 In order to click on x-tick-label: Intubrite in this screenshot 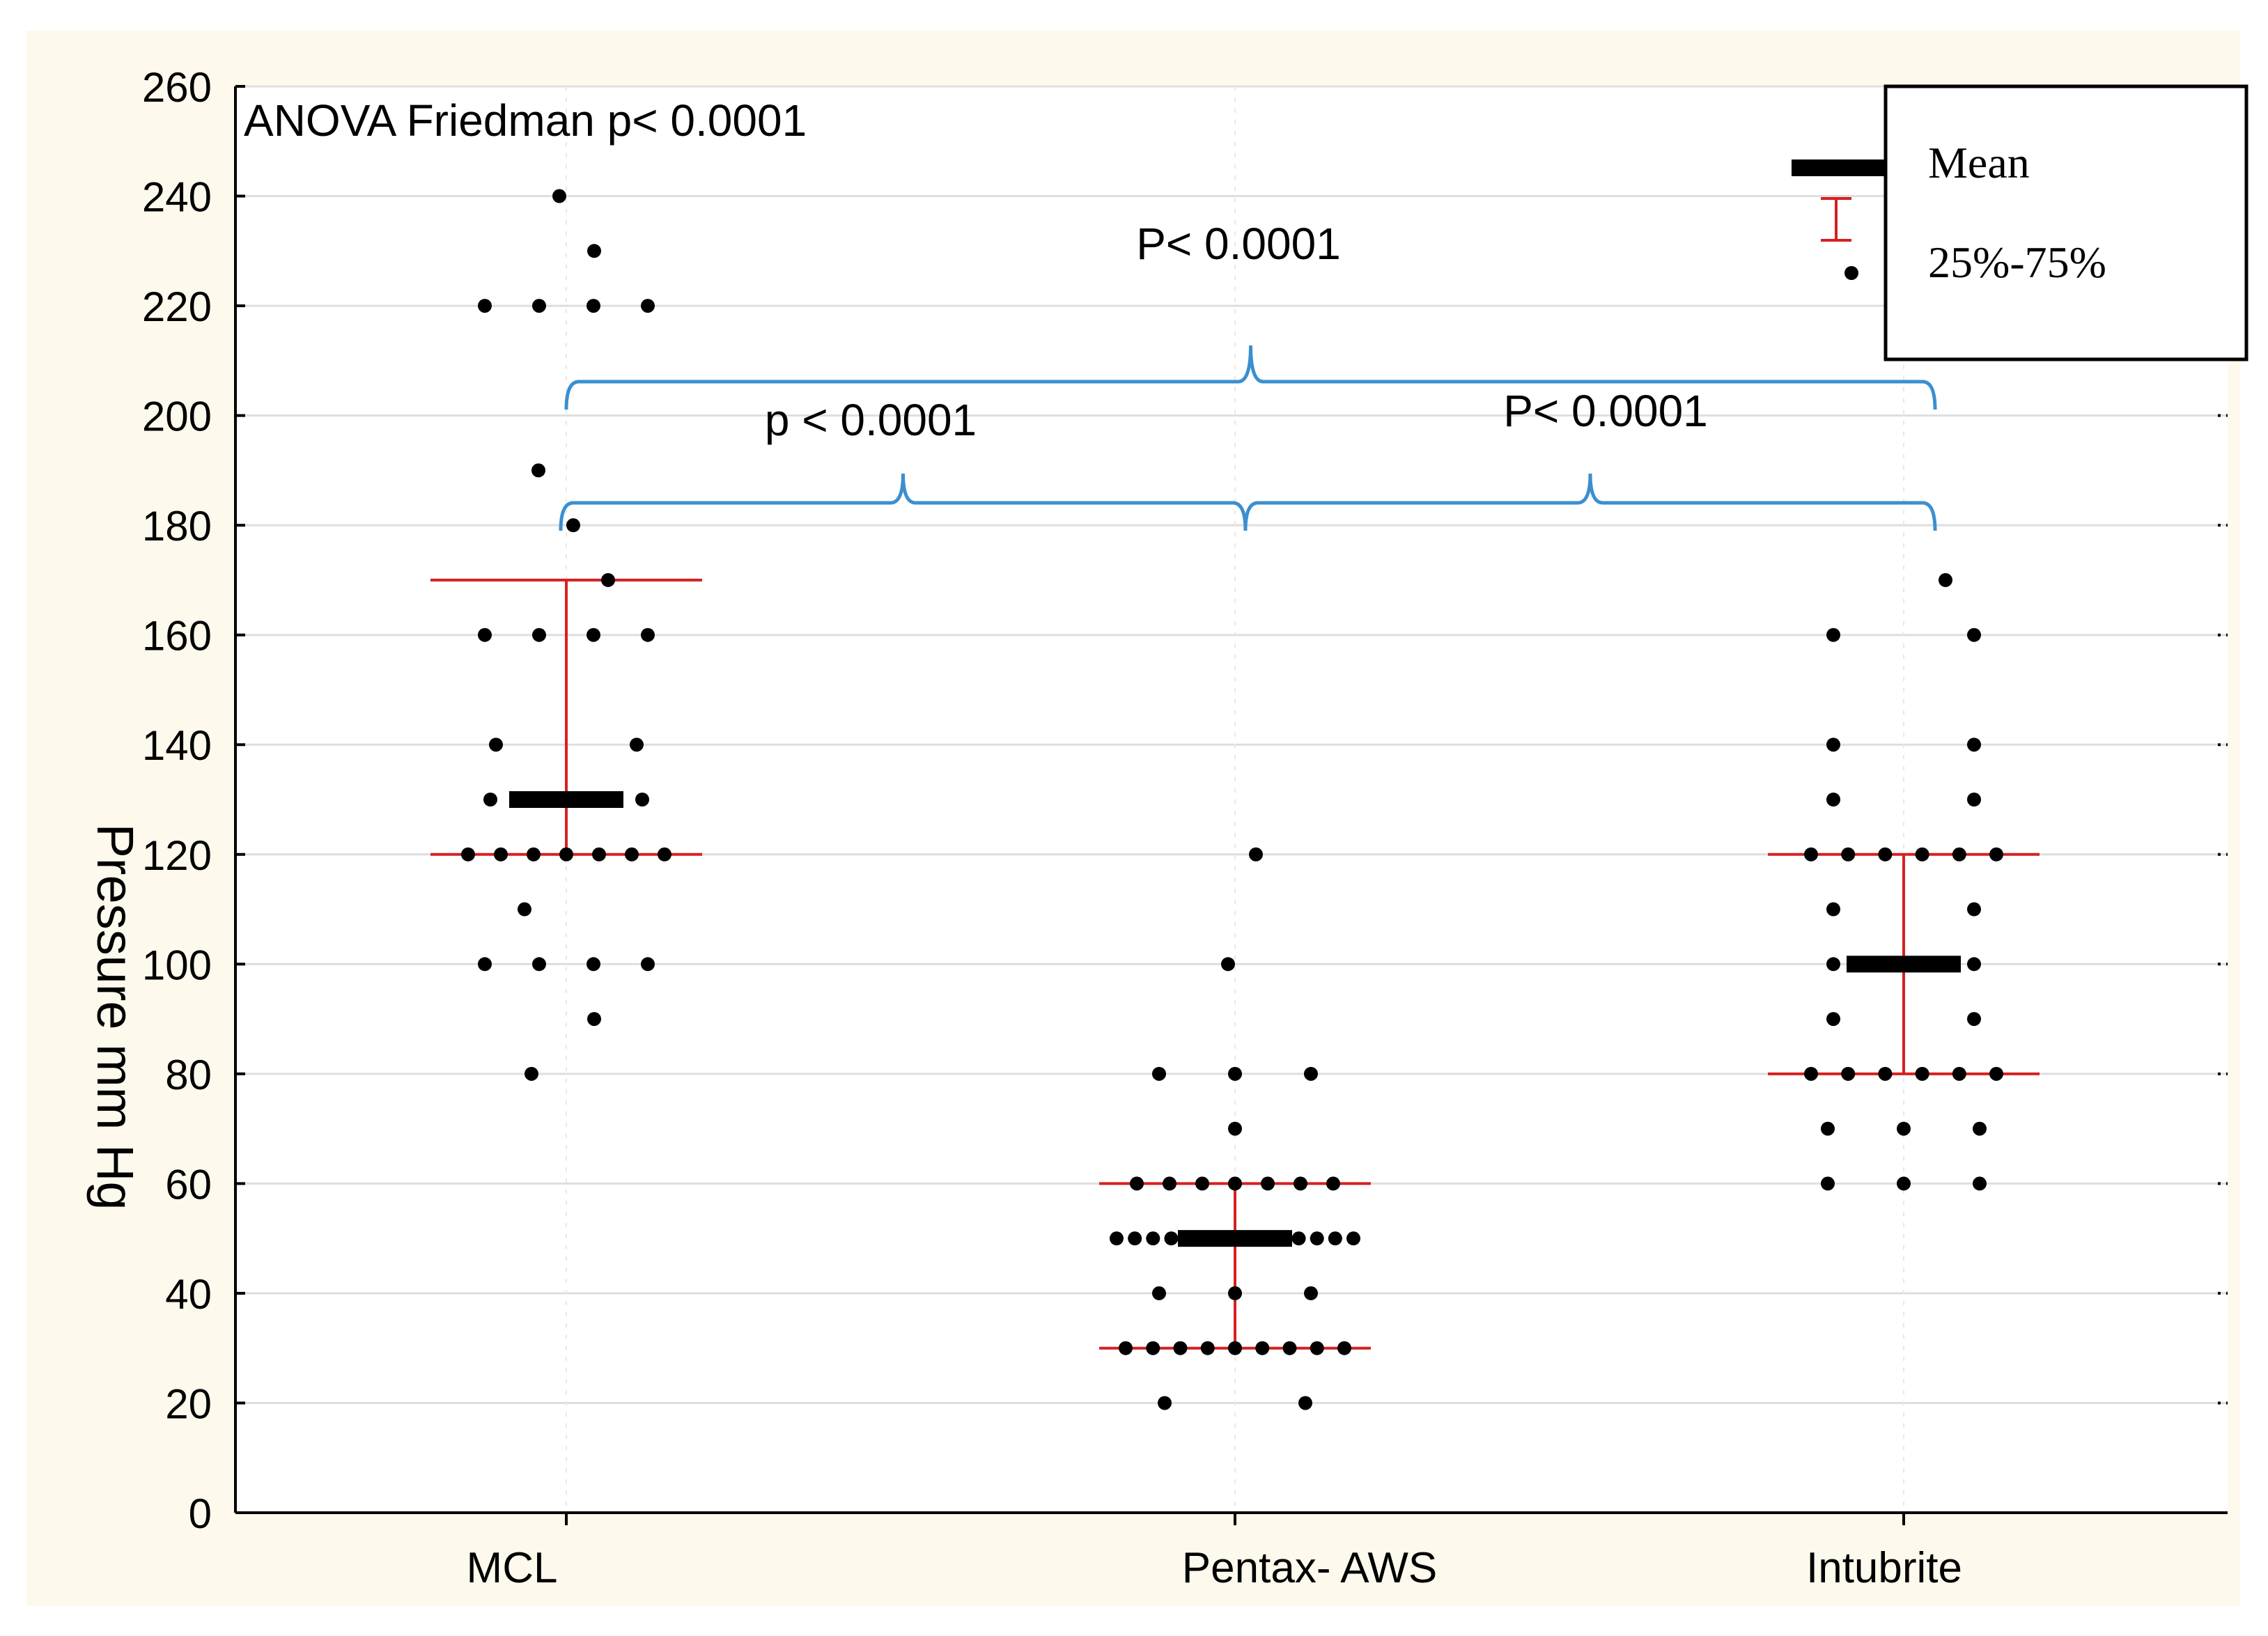, I will do `click(1884, 1568)`.